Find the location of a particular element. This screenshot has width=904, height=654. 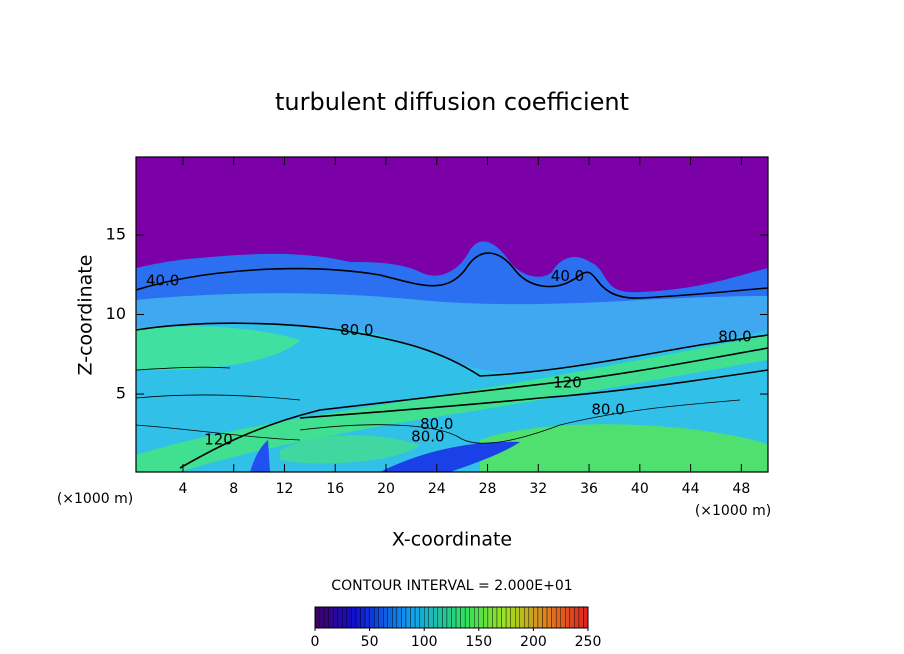

colorbar-tick-label: 150 is located at coordinates (478, 642).